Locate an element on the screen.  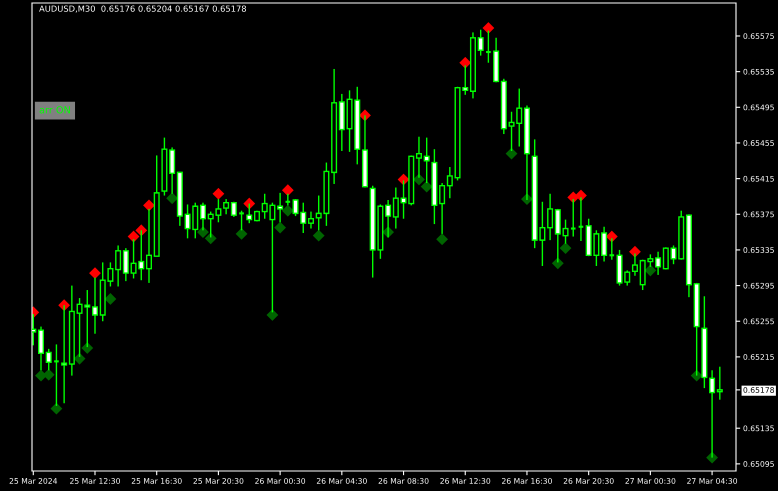
annotation: arr ON is located at coordinates (55, 110).